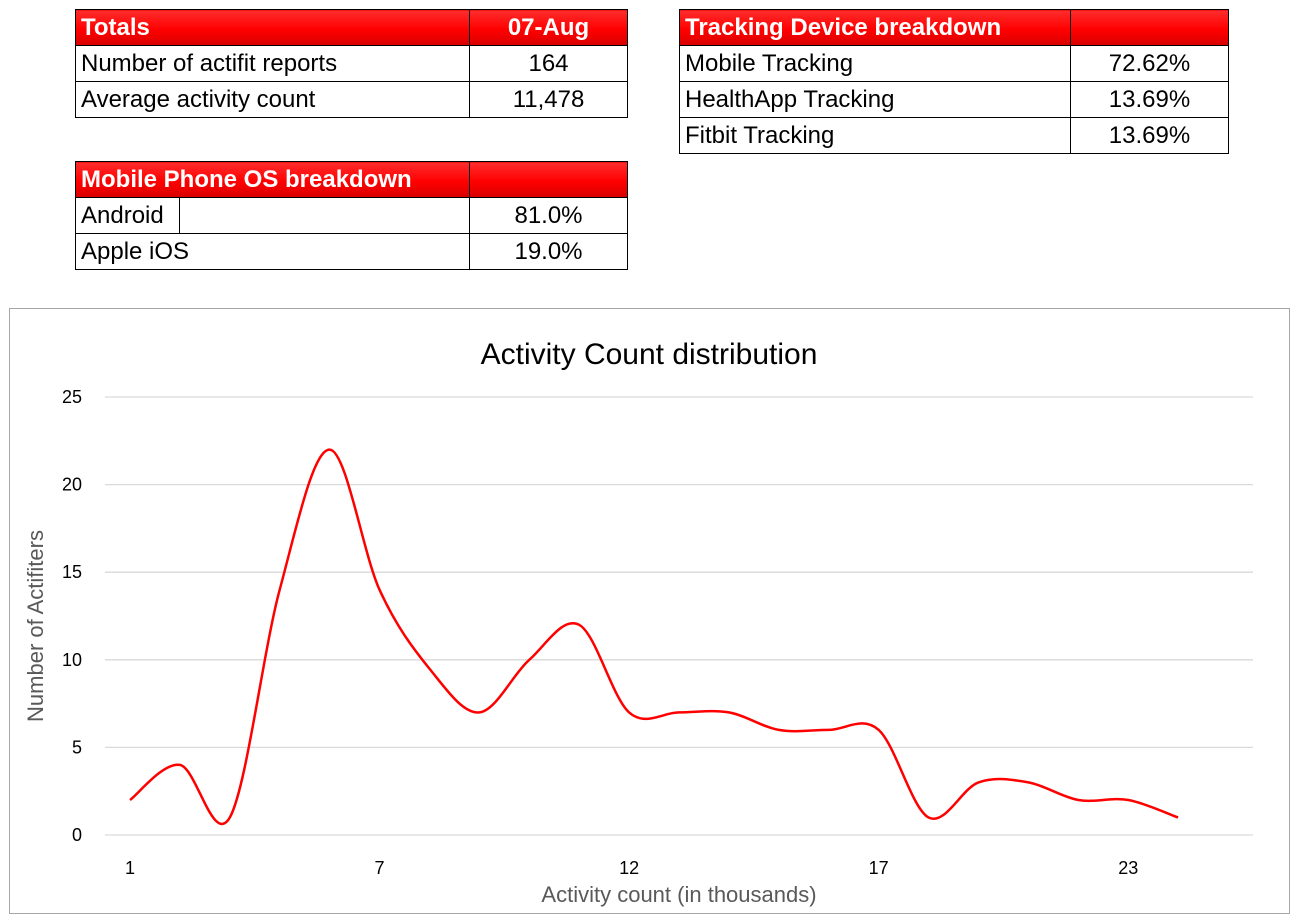  I want to click on tracking-header-row: Tracking Device breakdown, so click(954, 27).